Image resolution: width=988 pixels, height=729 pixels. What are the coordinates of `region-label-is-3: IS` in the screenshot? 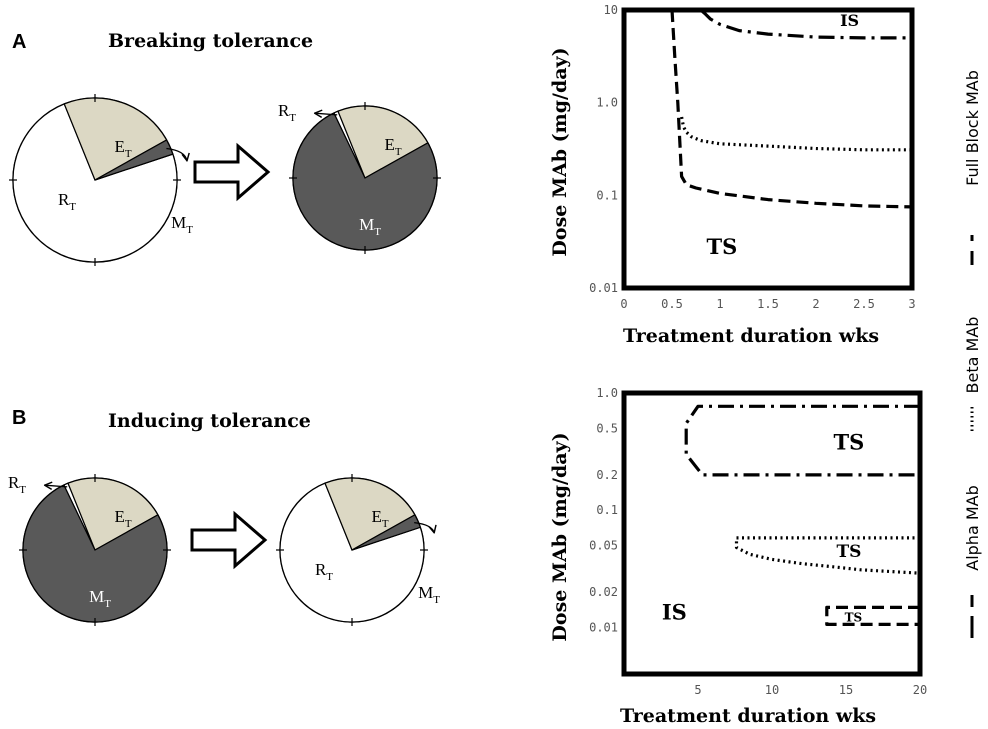 It's located at (674, 611).